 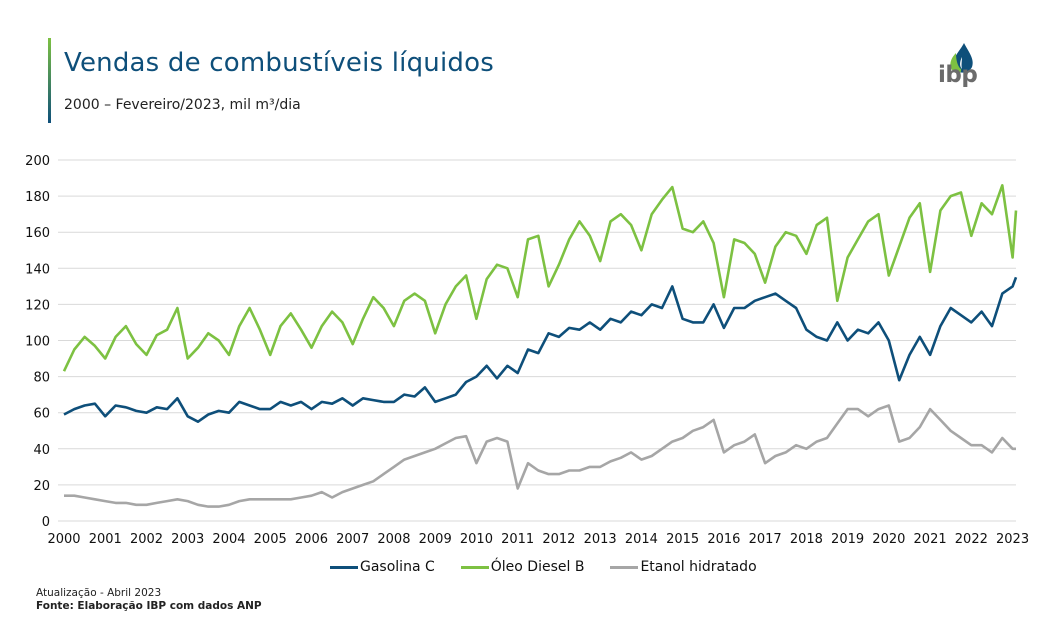 What do you see at coordinates (956, 63) in the screenshot?
I see `logo-green-leaf` at bounding box center [956, 63].